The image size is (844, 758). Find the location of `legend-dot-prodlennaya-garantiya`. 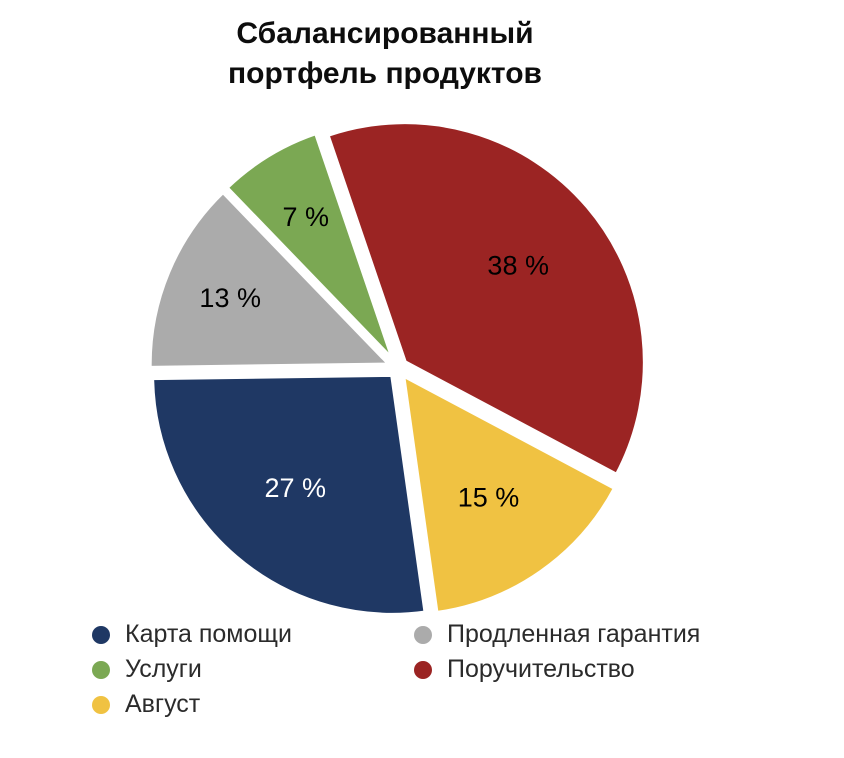

legend-dot-prodlennaya-garantiya is located at coordinates (423, 634).